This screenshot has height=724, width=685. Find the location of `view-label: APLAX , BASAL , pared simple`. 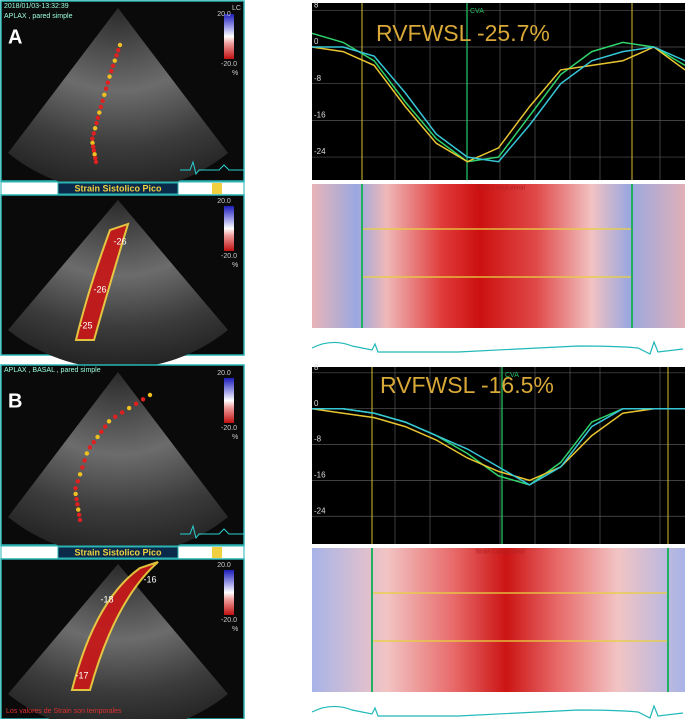

view-label: APLAX , BASAL , pared simple is located at coordinates (52, 370).